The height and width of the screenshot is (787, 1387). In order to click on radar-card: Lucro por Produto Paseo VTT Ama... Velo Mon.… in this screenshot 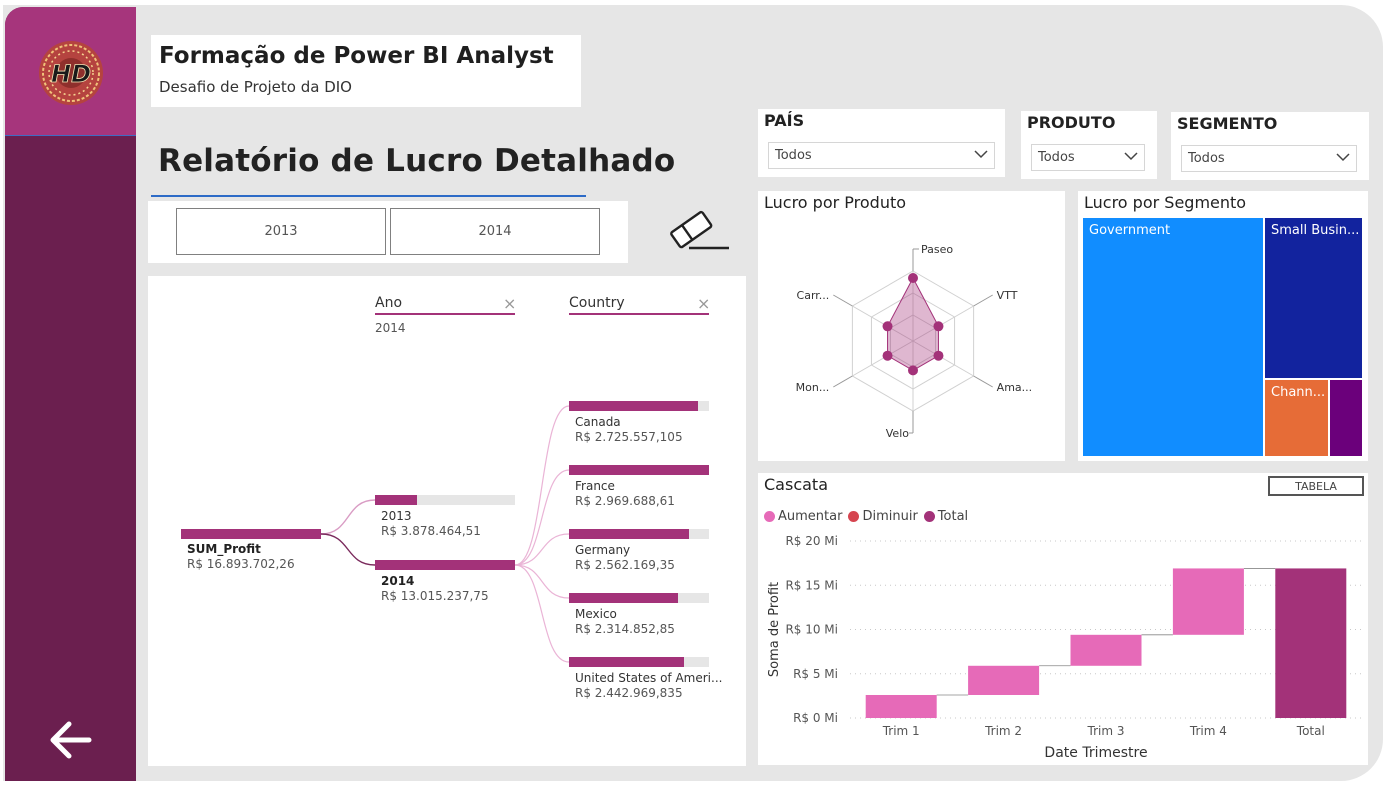, I will do `click(911, 326)`.